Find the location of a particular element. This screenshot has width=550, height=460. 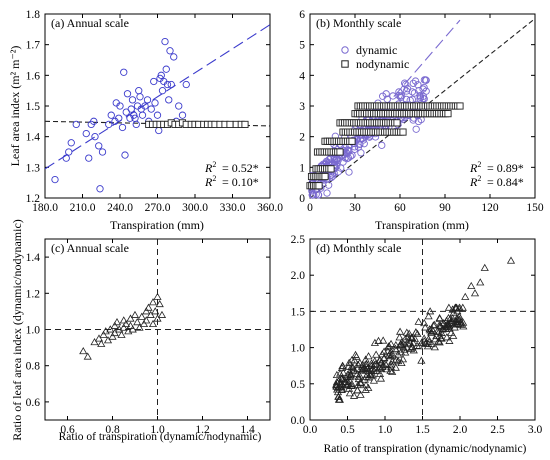

r2-value: = 0.84* is located at coordinates (505, 182).